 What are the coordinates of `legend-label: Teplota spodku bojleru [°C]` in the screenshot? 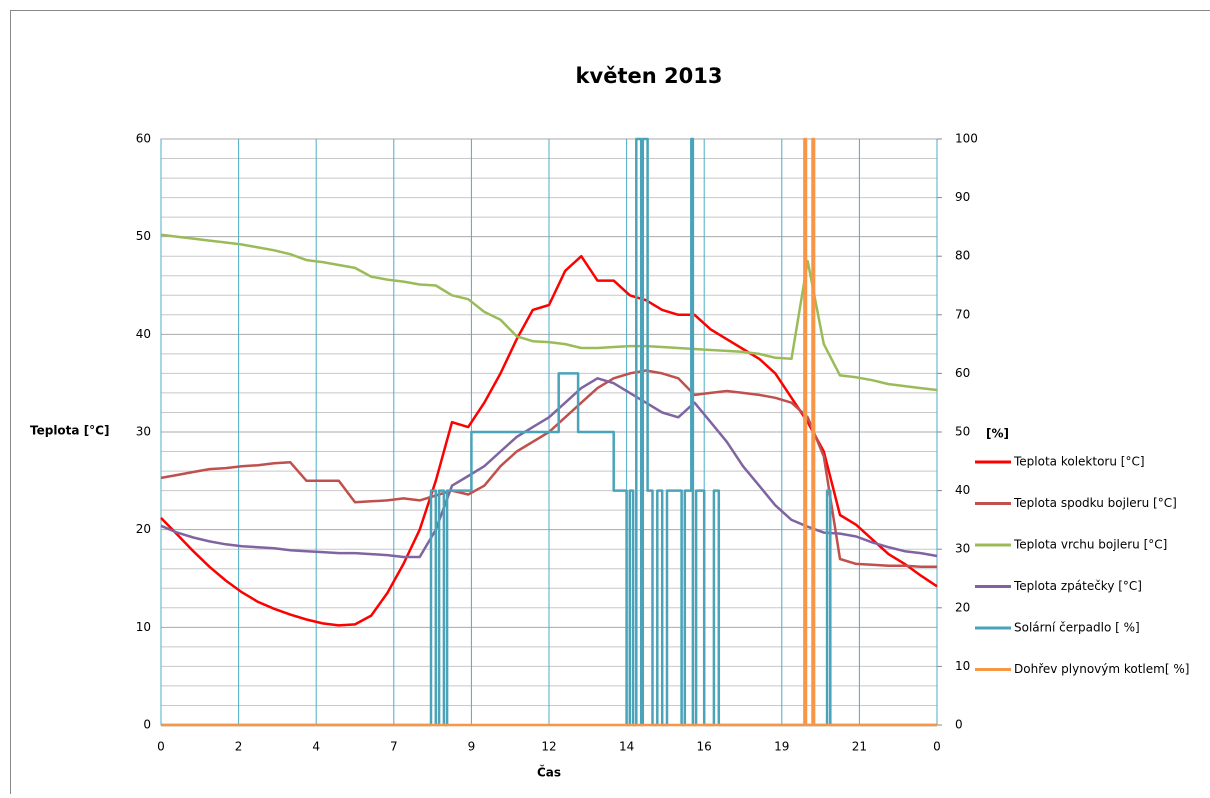 It's located at (1095, 503).